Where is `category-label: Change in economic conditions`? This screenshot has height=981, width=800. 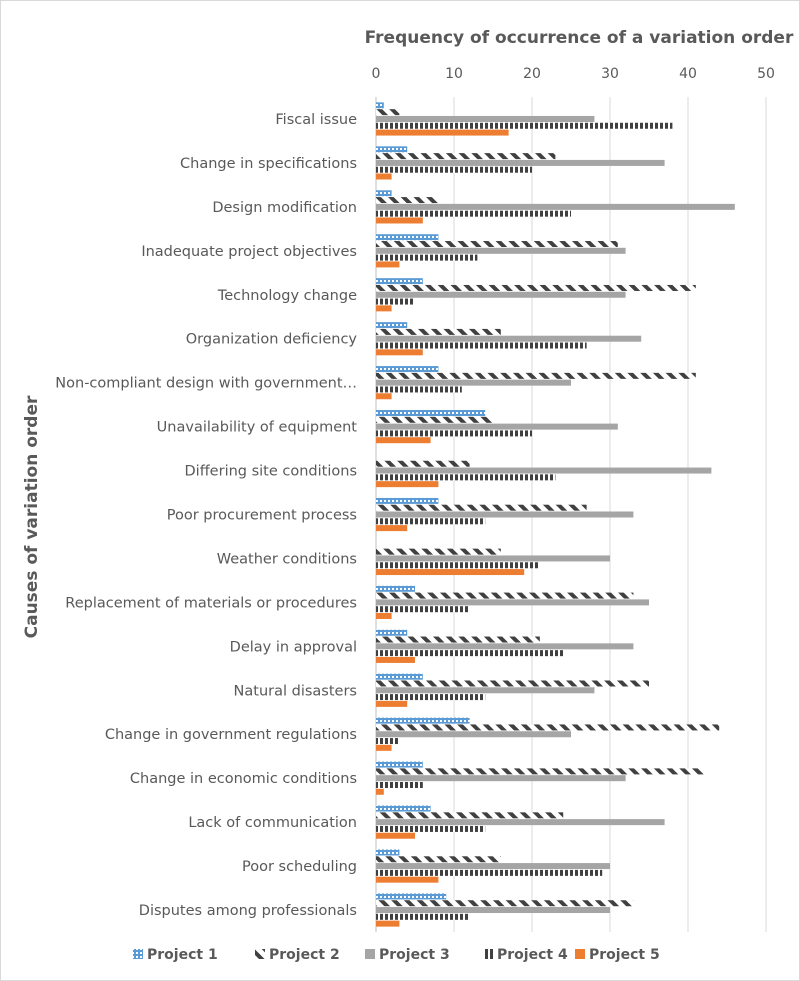
category-label: Change in economic conditions is located at coordinates (243, 779).